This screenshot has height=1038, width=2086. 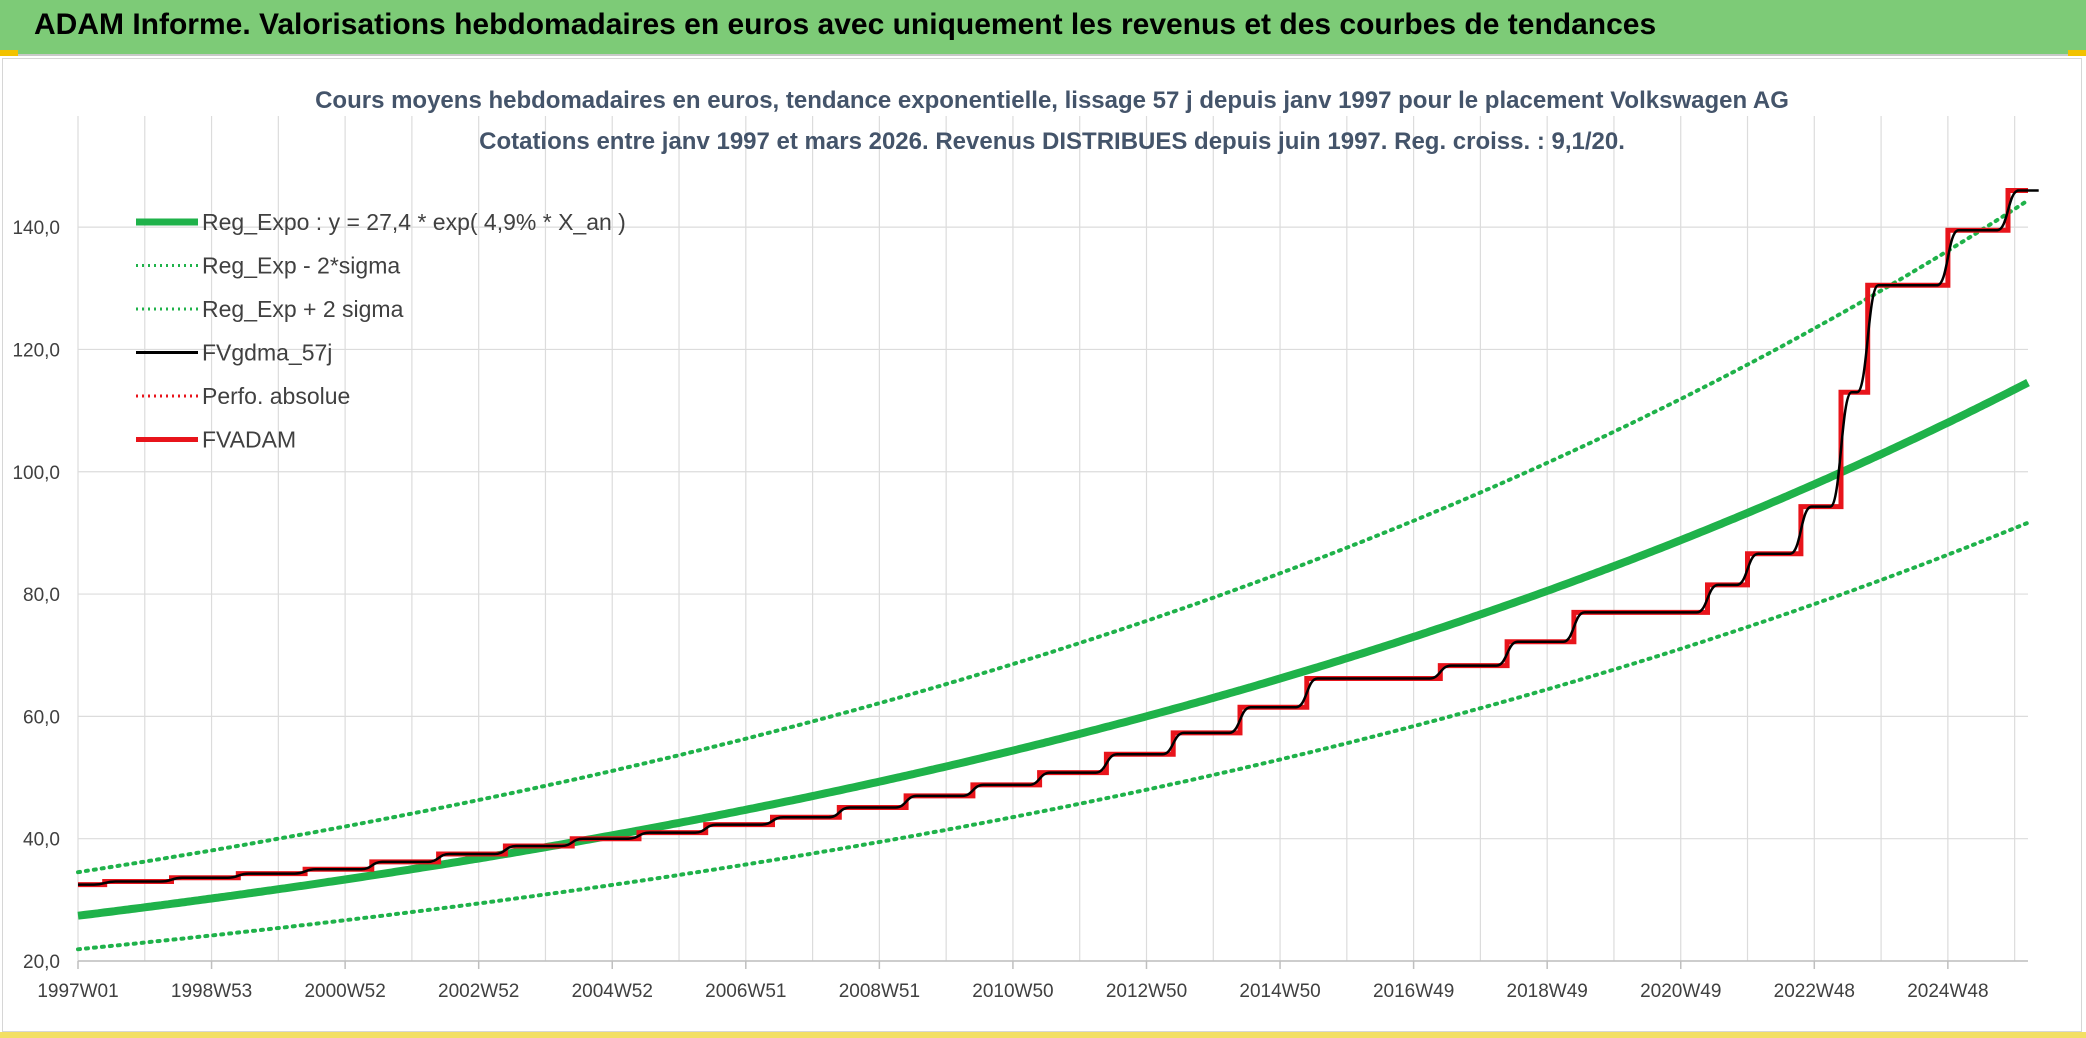 I want to click on x-tick-label: 1997W01, so click(x=77, y=991).